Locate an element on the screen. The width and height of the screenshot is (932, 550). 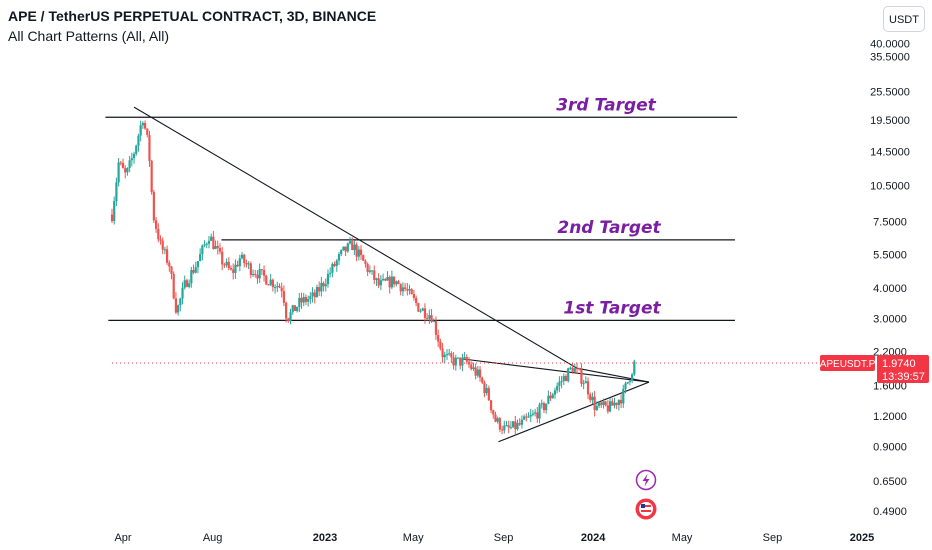
flag-canton is located at coordinates (643, 506).